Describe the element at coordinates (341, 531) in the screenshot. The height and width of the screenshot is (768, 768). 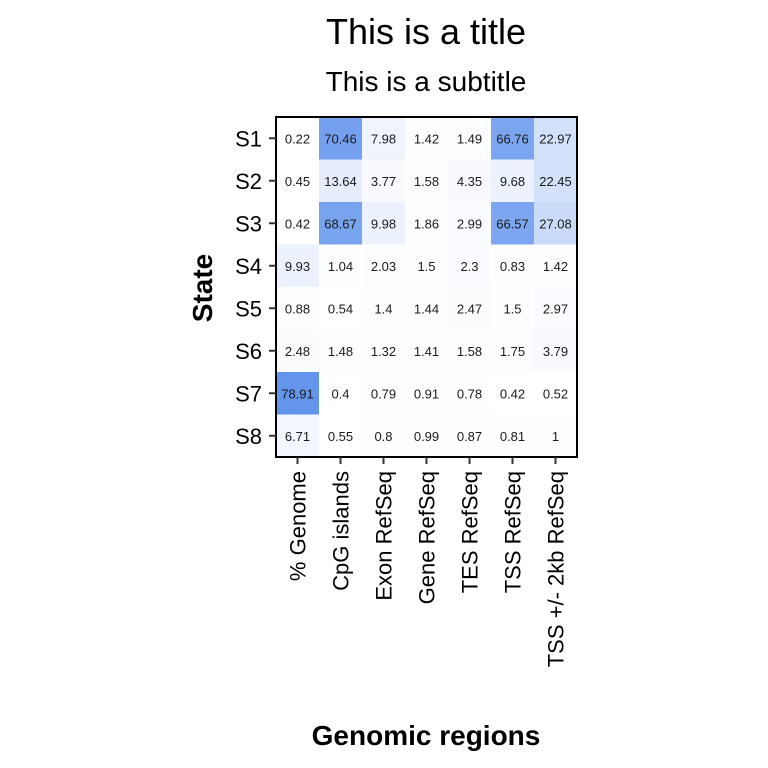
I see `x-tick-label: CpG islands` at that location.